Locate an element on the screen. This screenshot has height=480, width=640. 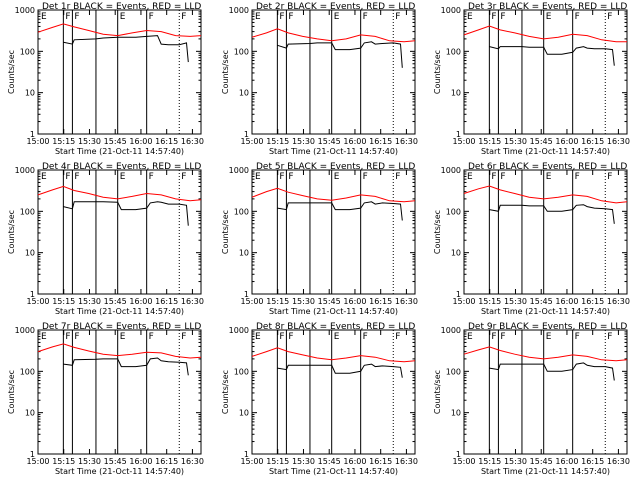
panel-title: Det 4r BLACK = Events, RED = LLD is located at coordinates (121, 167).